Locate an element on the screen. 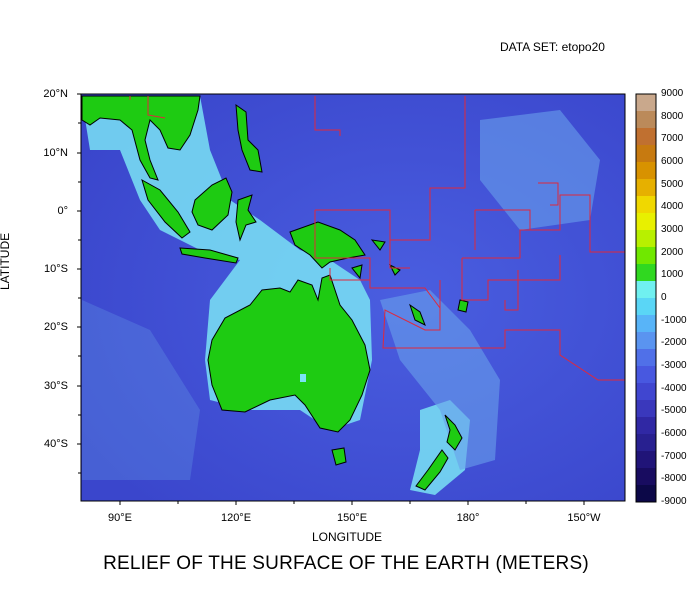 Image resolution: width=692 pixels, height=597 pixels. colorbar-label: -6000 is located at coordinates (674, 433).